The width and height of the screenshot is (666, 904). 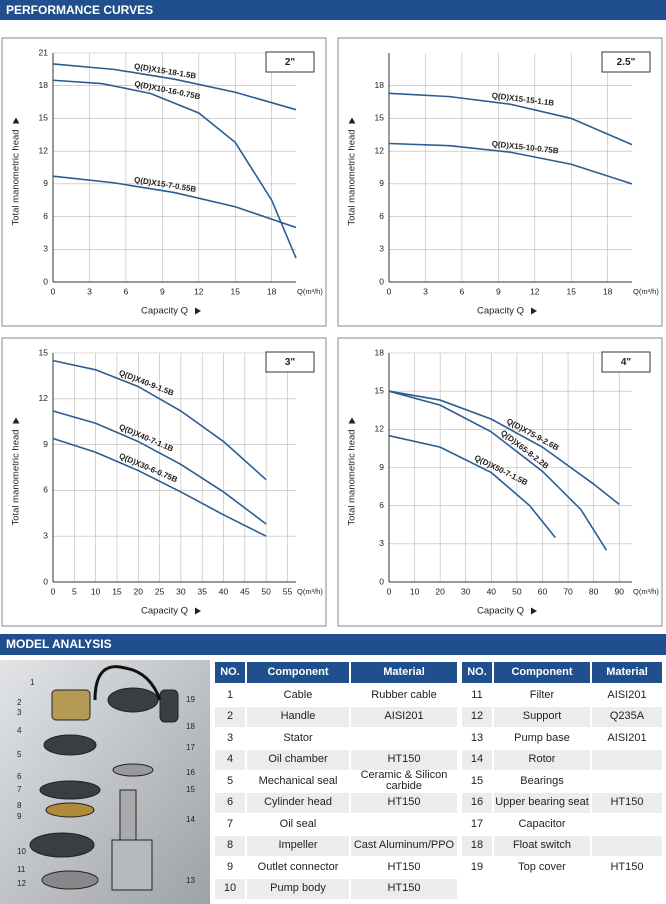 I want to click on chart-title: 2", so click(x=290, y=62).